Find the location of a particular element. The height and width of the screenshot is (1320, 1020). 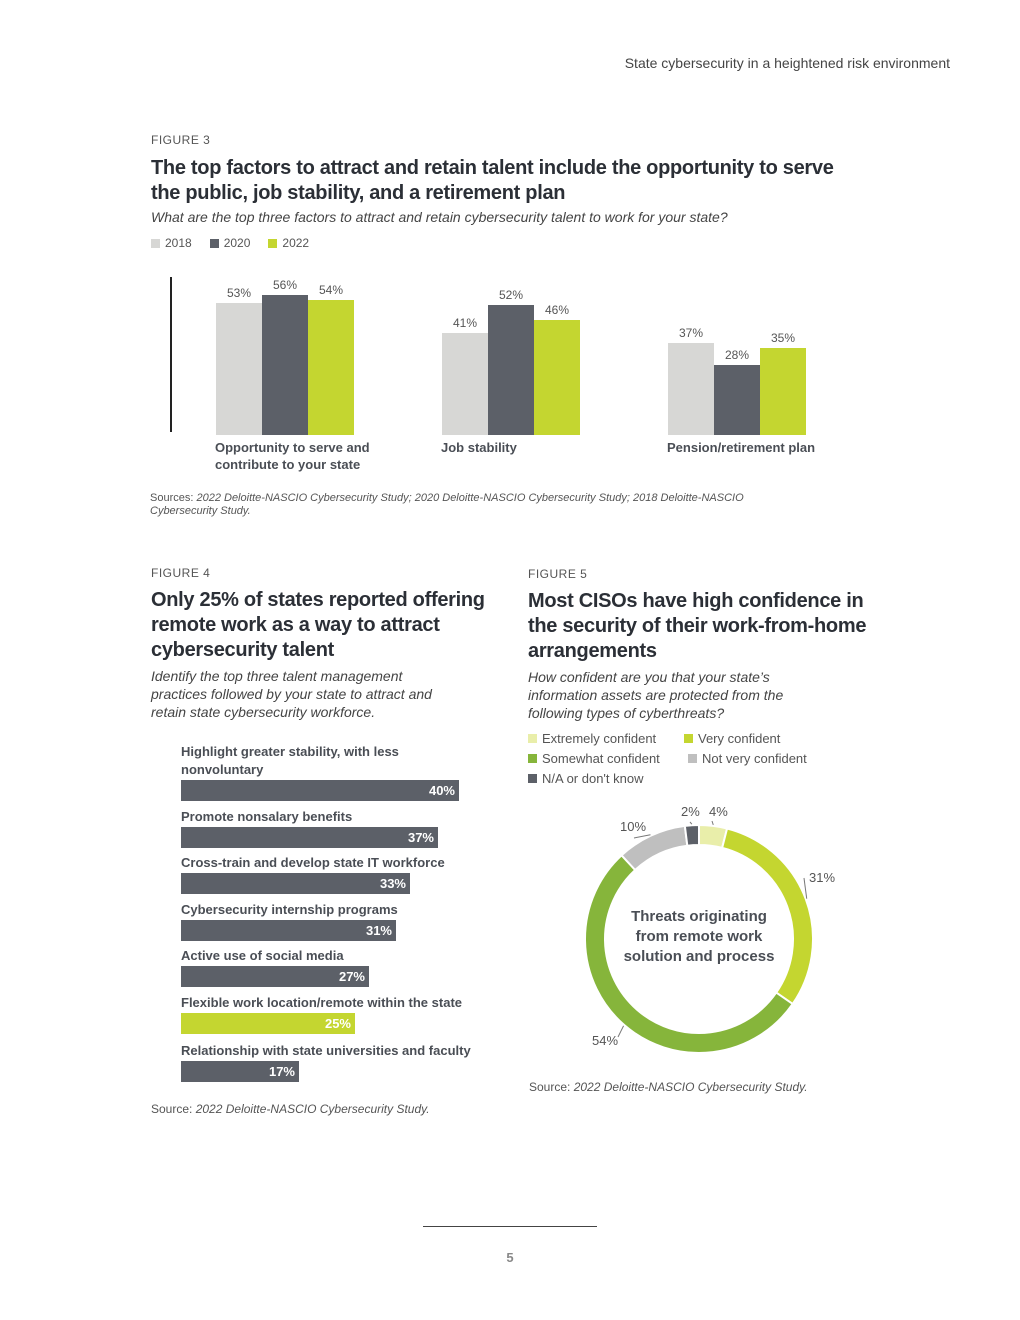

figure-5-subtitle-line: How confident are you that your state’s is located at coordinates (649, 677).